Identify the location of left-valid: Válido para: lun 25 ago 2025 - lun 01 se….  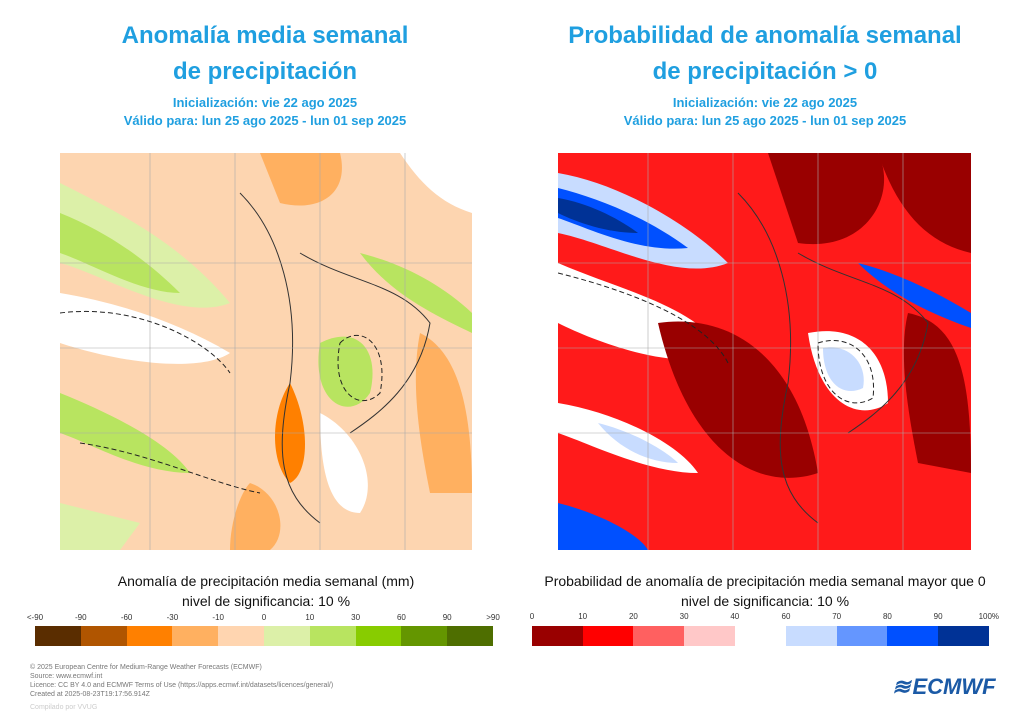
(265, 120).